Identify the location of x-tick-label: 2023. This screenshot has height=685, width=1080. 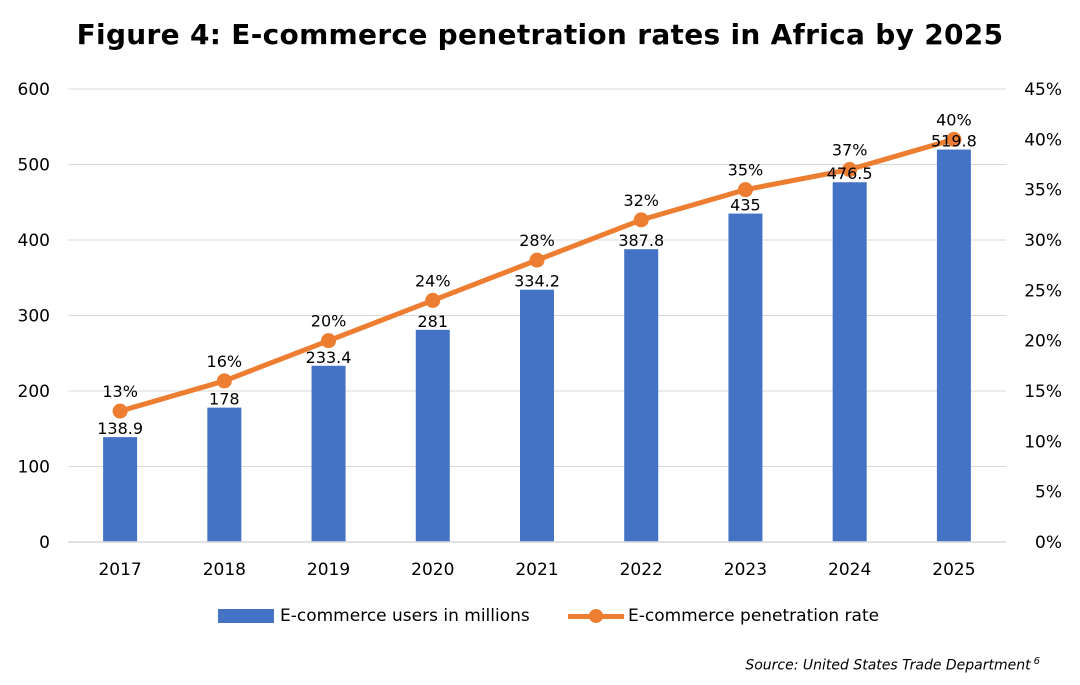
(745, 570).